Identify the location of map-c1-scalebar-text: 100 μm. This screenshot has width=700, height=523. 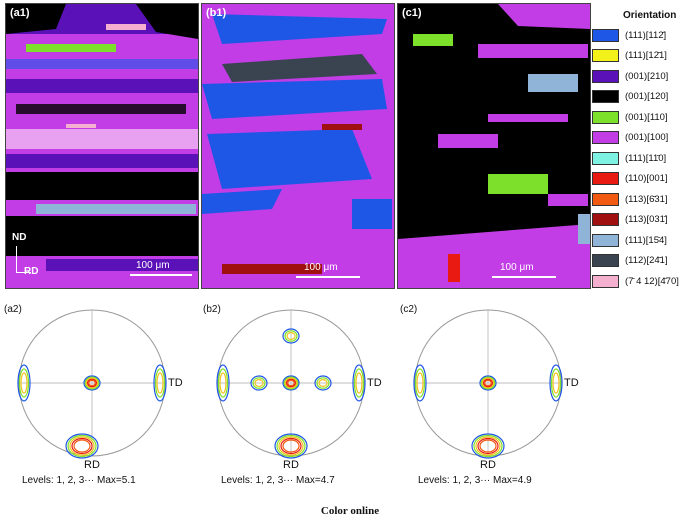
(517, 267).